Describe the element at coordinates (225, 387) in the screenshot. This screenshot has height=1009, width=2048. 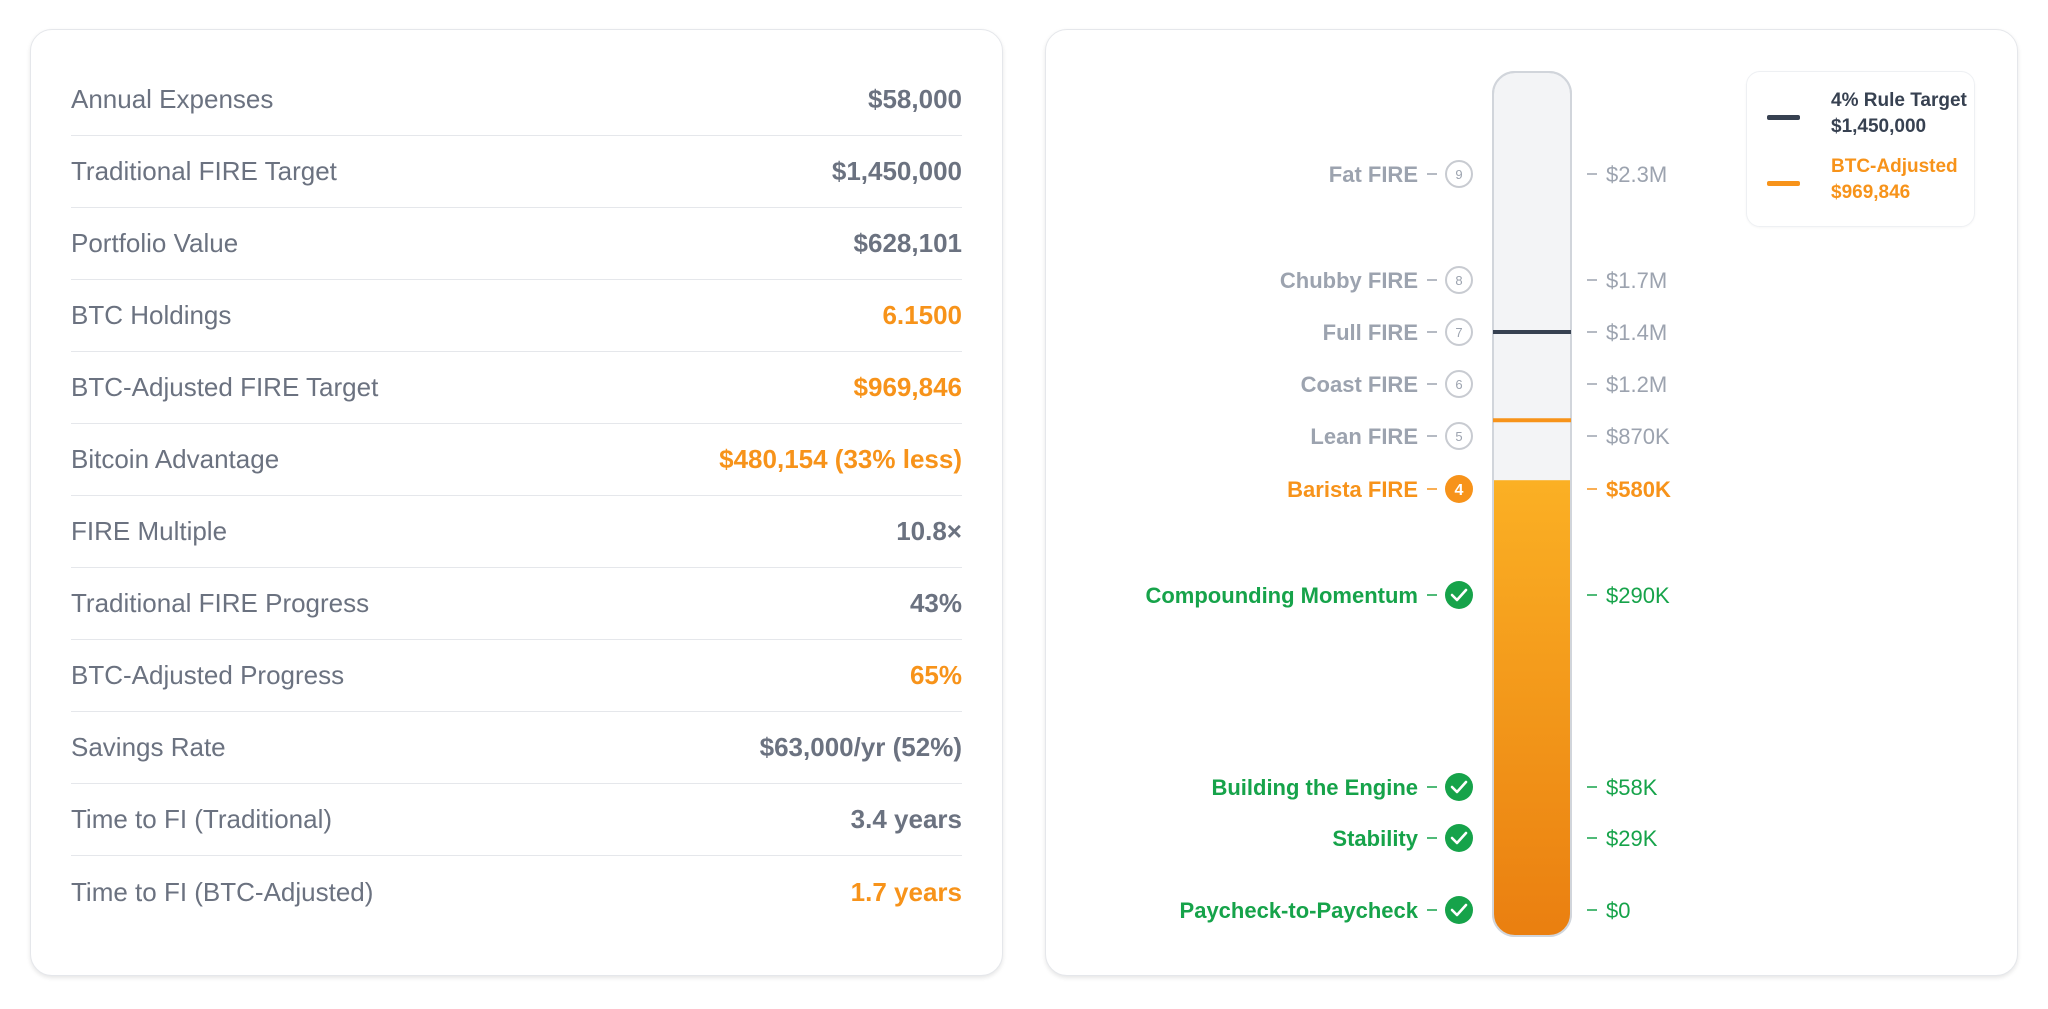
I see `stats-row-label: BTC-Adjusted FIRE Target` at that location.